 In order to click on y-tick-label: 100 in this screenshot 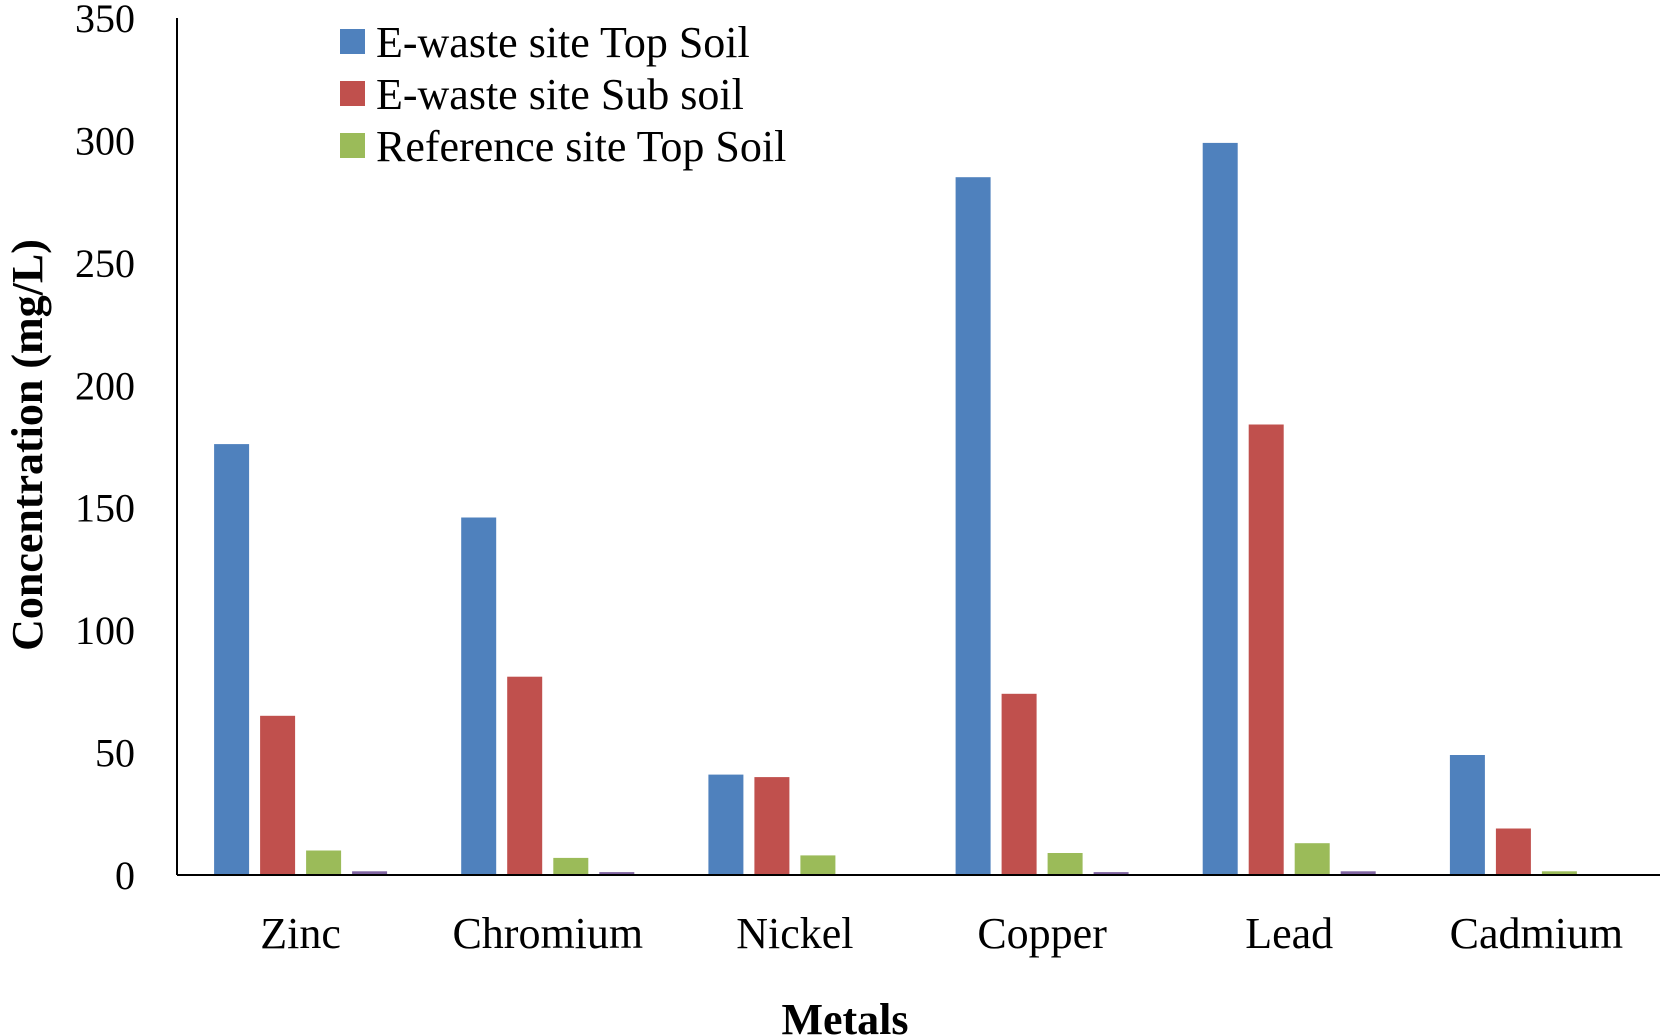, I will do `click(105, 630)`.